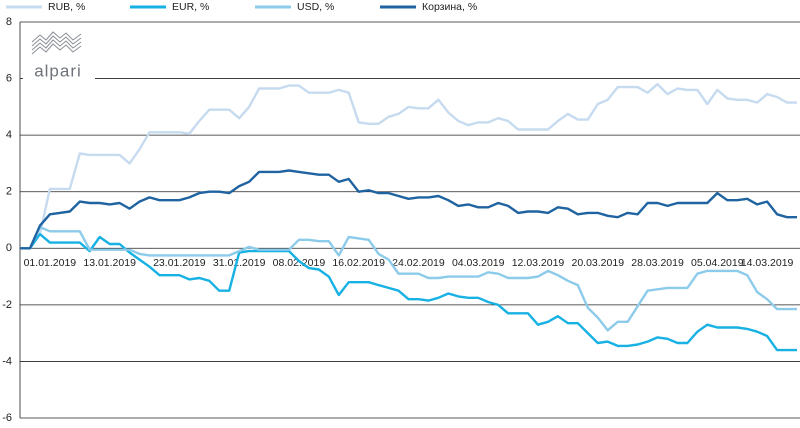  Describe the element at coordinates (239, 263) in the screenshot. I see `x-tick-label: 31.01.2019` at that location.